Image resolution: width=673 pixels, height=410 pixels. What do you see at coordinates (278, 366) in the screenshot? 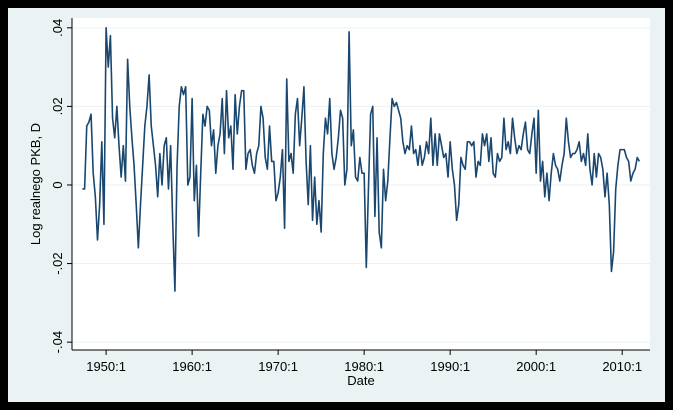
I see `x-tick-label: 1970:1` at bounding box center [278, 366].